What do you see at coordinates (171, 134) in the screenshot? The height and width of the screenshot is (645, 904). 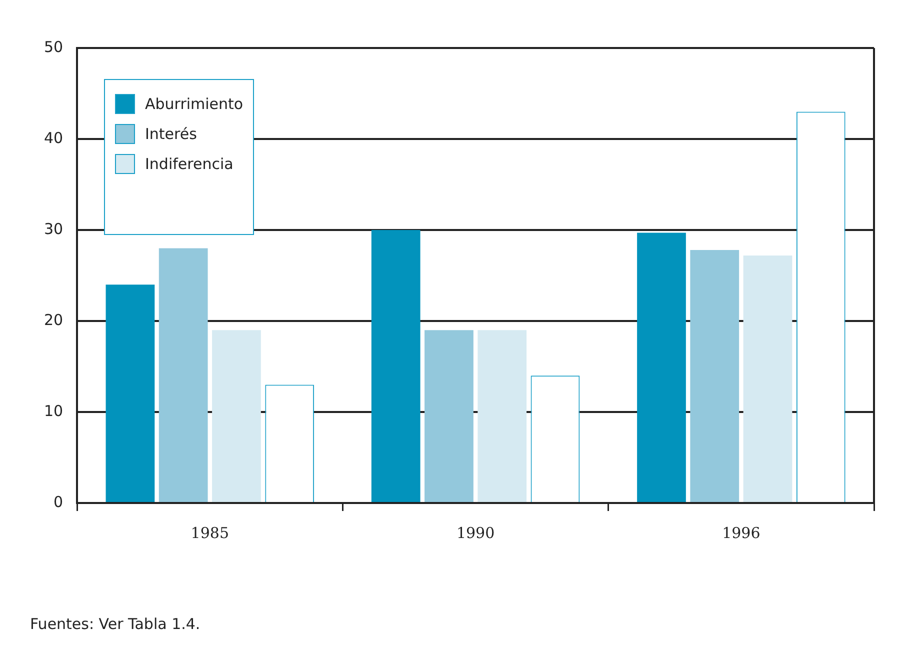 I see `legend-label: Interés` at bounding box center [171, 134].